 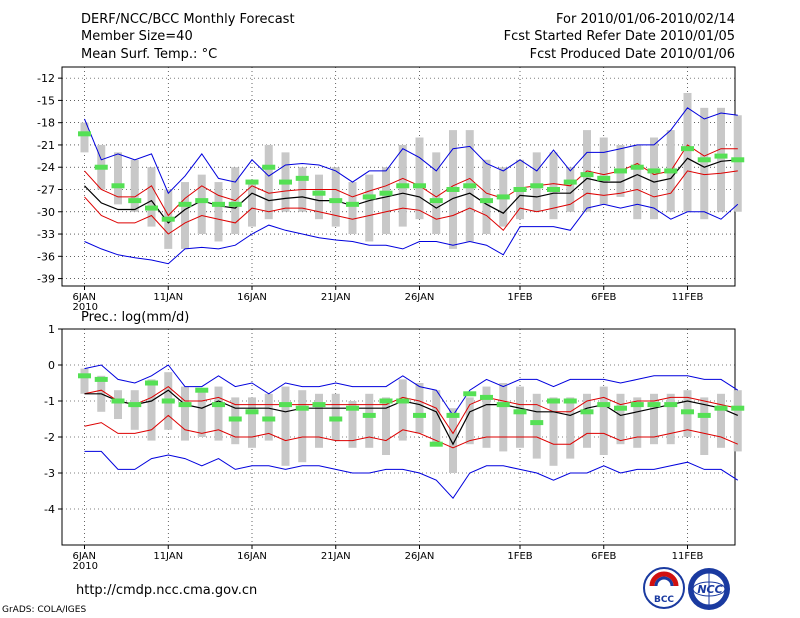 What do you see at coordinates (603, 556) in the screenshot?
I see `precipitation-x-tick-label: 6FEB` at bounding box center [603, 556].